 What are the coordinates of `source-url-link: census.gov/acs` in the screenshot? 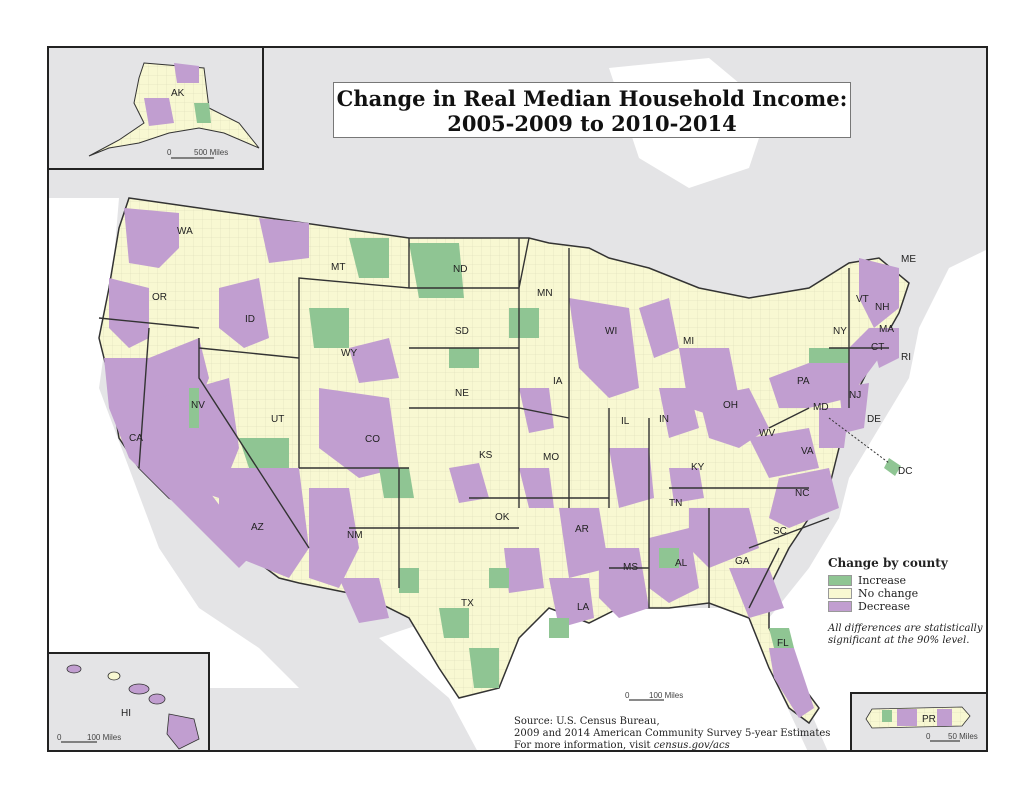 It's located at (691, 745).